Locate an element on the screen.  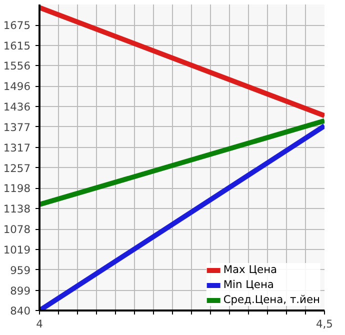
y-tick-label: 1078 is located at coordinates (17, 229).